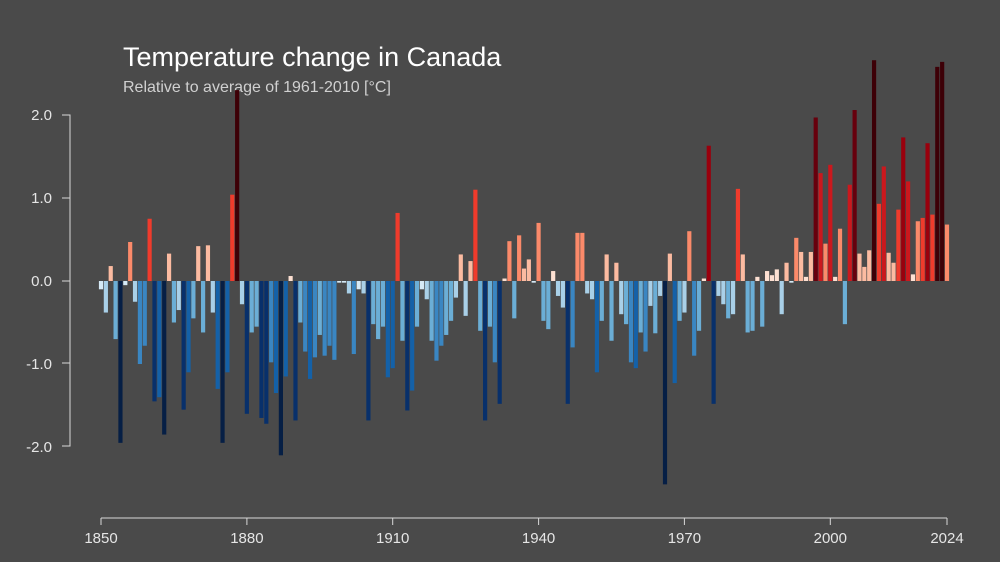 Image resolution: width=1000 pixels, height=562 pixels. What do you see at coordinates (869, 265) in the screenshot?
I see `bar-2008` at bounding box center [869, 265].